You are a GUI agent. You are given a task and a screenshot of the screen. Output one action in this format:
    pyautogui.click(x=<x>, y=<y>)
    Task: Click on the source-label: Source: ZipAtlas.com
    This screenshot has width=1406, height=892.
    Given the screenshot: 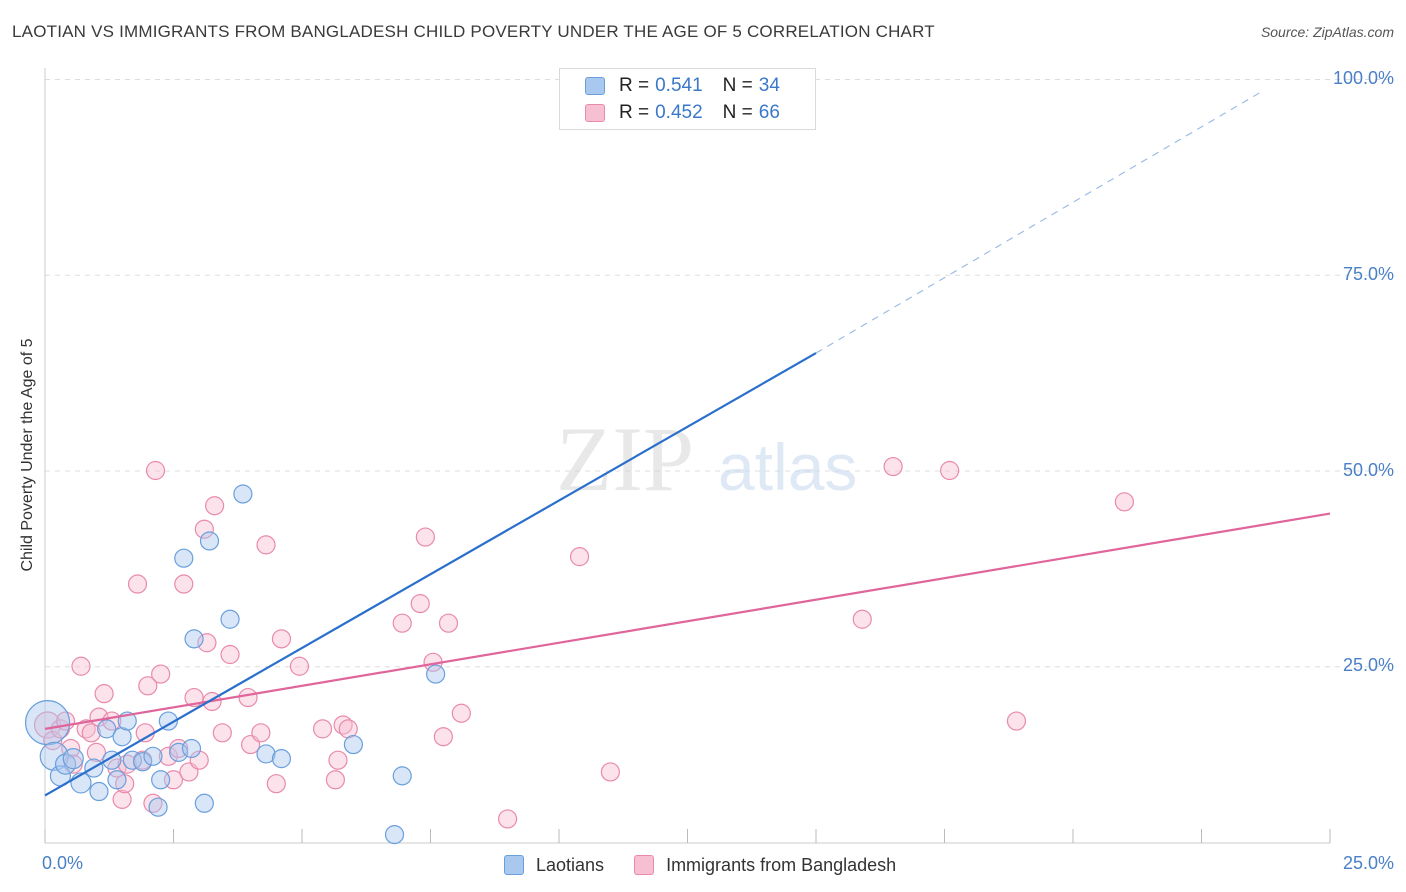 What is the action you would take?
    pyautogui.click(x=1327, y=32)
    